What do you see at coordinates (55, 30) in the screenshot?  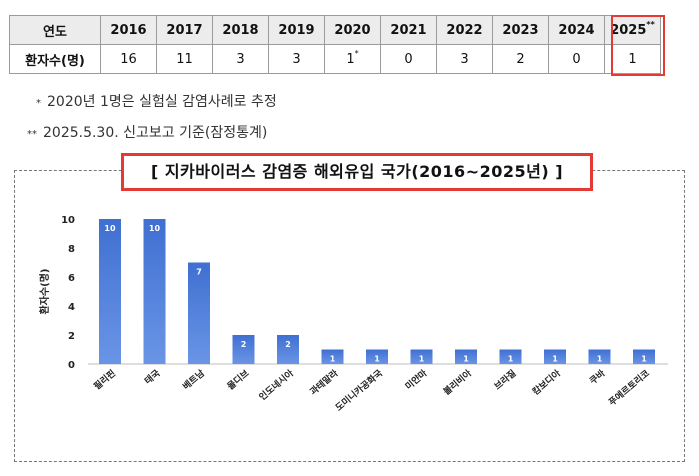 I see `table-header-label: 연도` at bounding box center [55, 30].